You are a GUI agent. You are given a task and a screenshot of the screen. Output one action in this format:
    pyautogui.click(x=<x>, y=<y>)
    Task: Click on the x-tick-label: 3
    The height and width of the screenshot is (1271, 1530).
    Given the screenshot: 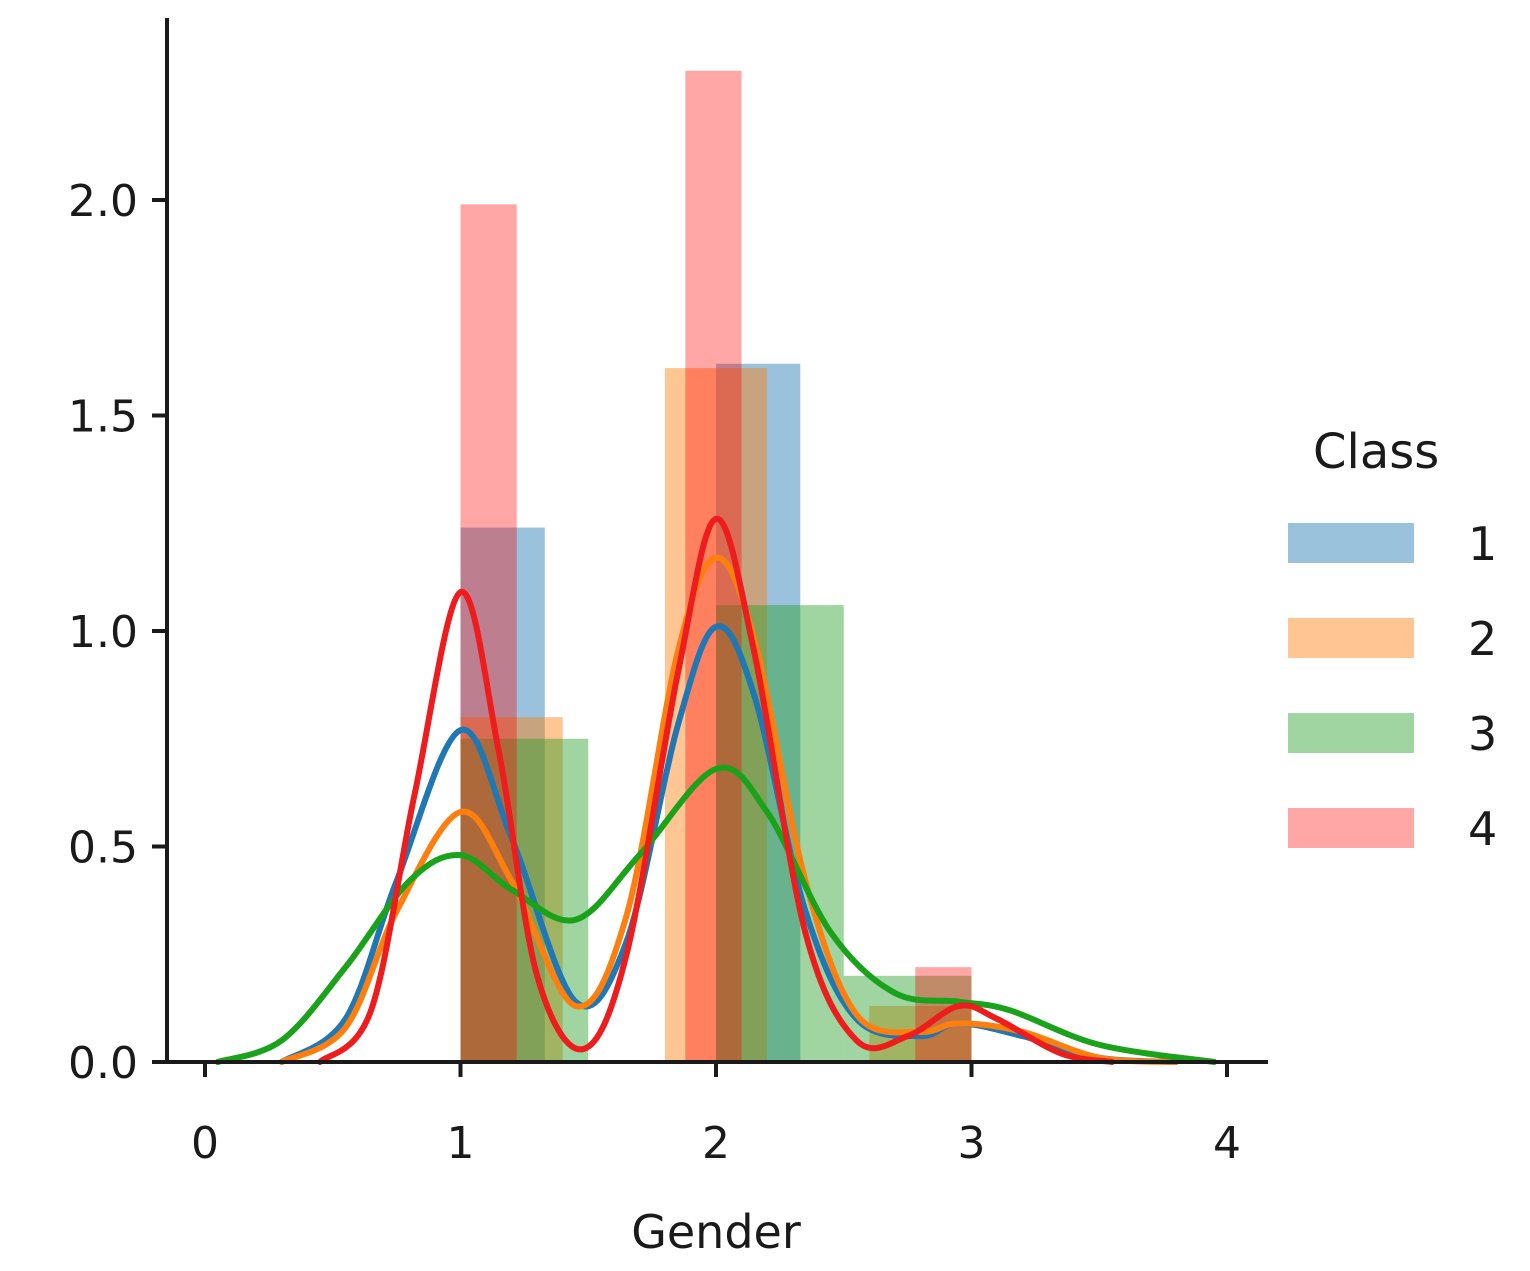 What is the action you would take?
    pyautogui.click(x=972, y=1143)
    